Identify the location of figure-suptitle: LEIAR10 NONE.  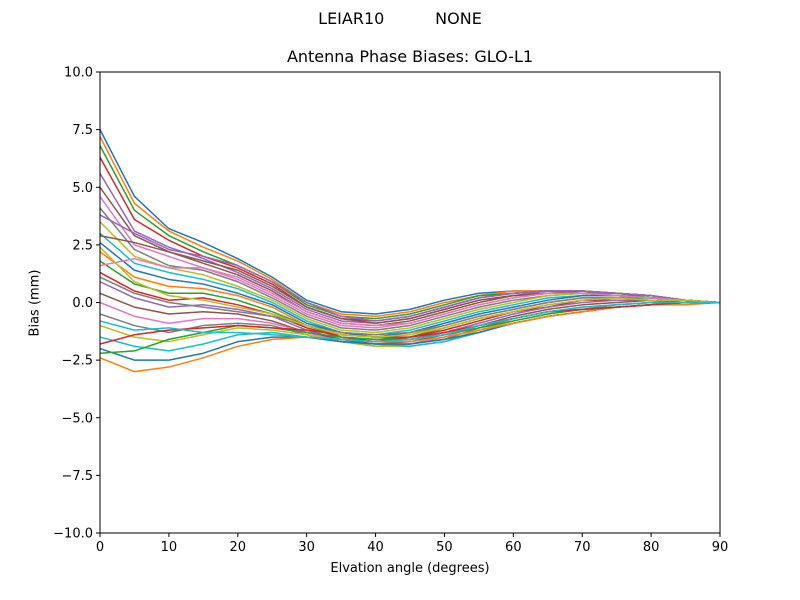
(400, 18).